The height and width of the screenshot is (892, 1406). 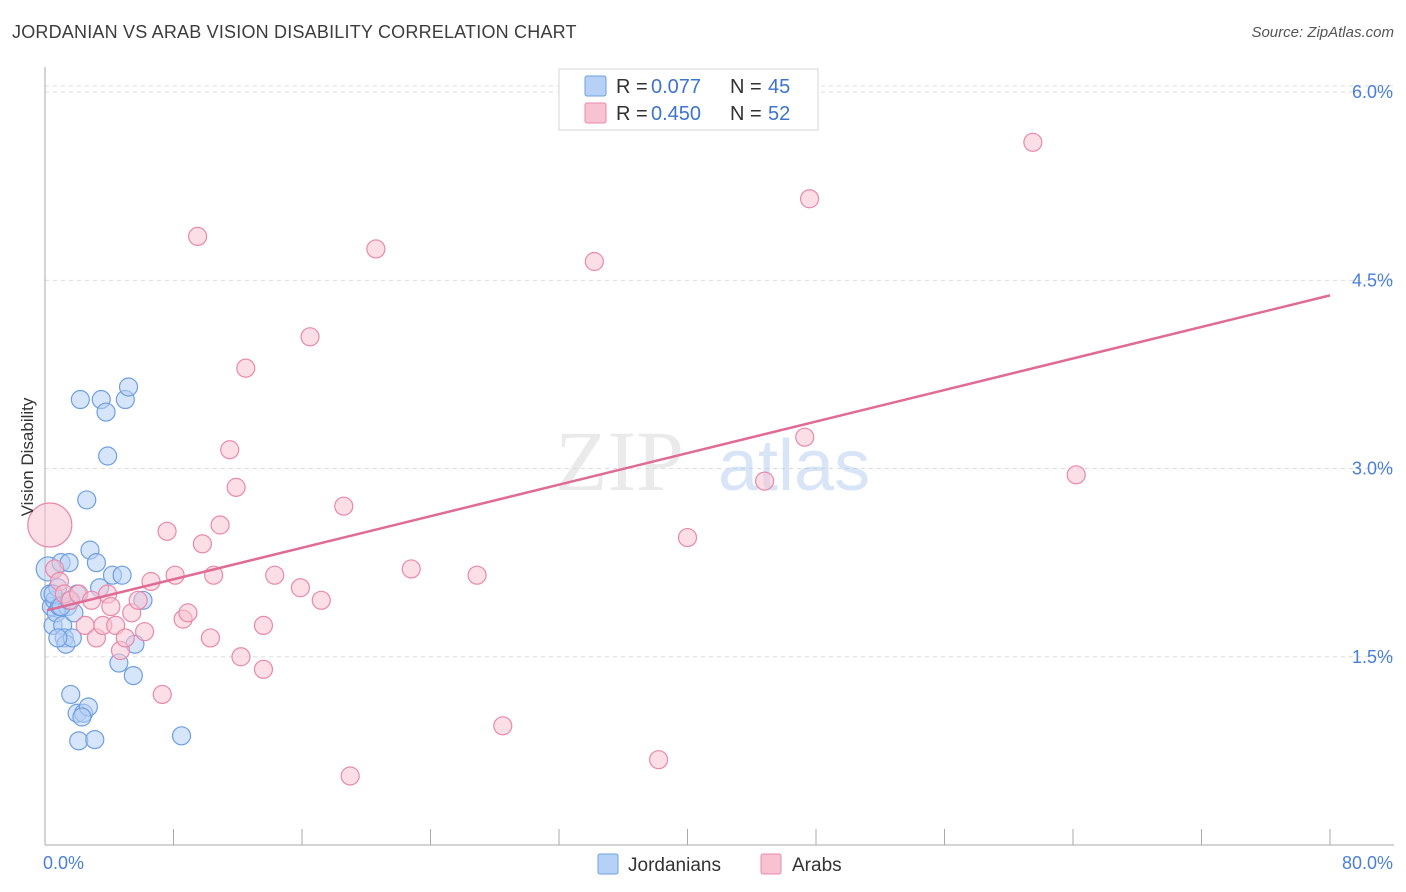 I want to click on y-axis-label: Vision Disability, so click(x=27, y=456).